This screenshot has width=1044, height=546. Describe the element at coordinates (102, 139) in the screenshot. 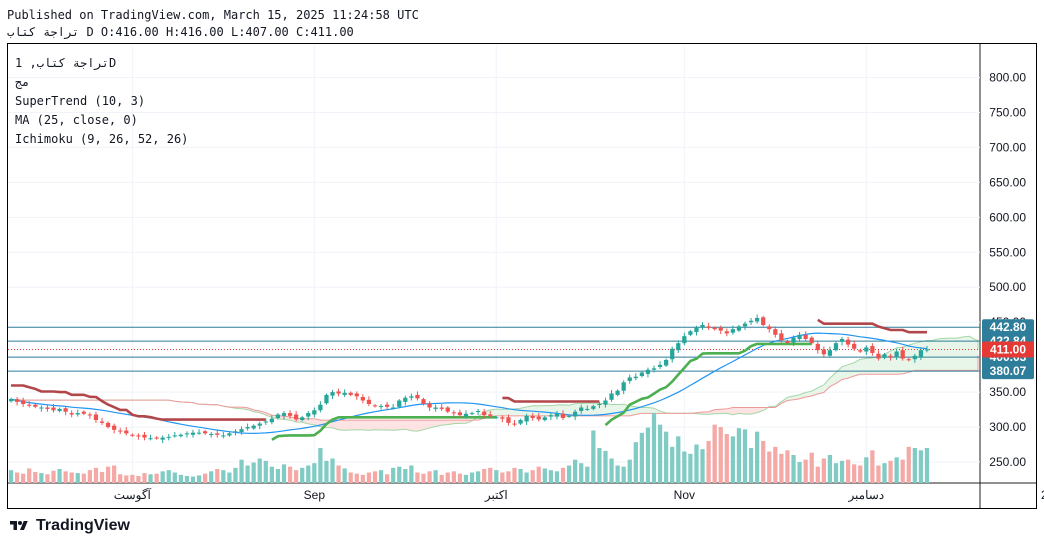

I see `legend-ichimoku: Ichimoku (9, 26, 52, 26)` at that location.